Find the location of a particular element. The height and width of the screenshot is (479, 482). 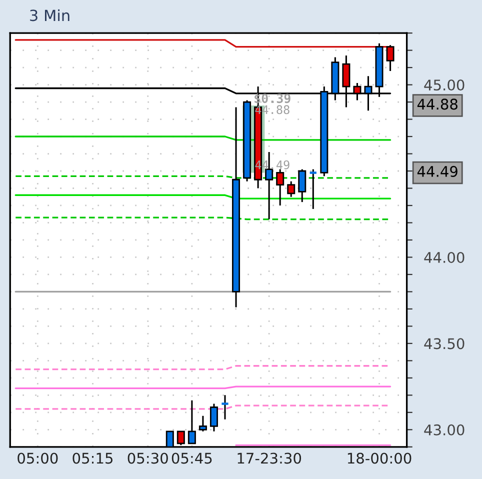

x-tick-label: 05:45 is located at coordinates (192, 458).